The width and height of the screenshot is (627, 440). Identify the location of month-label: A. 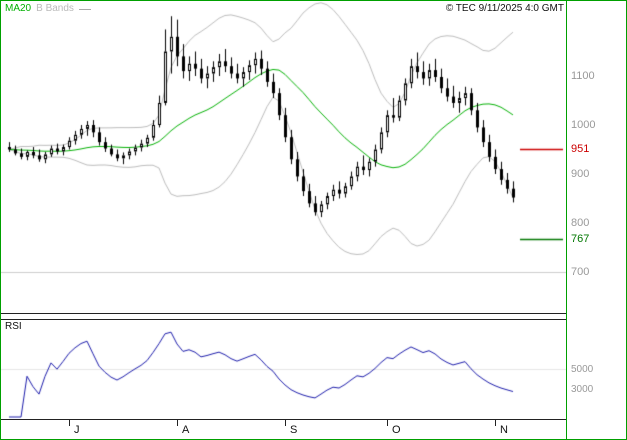
(186, 430).